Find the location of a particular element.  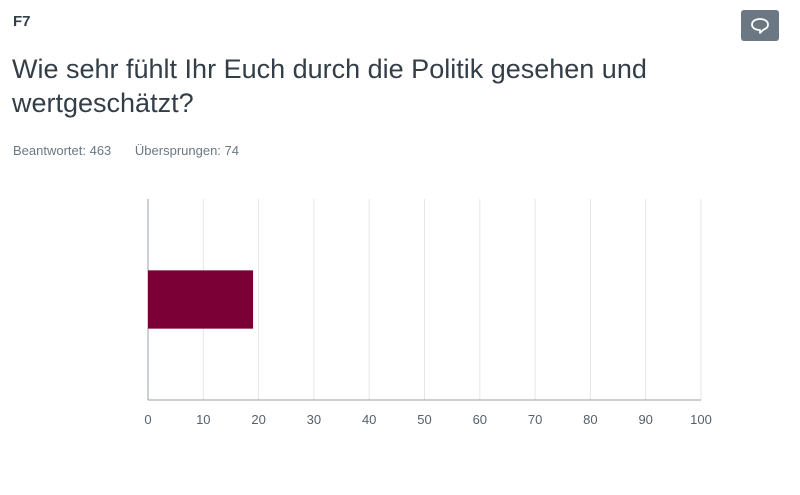

x-tick-label-90: 90 is located at coordinates (645, 419).